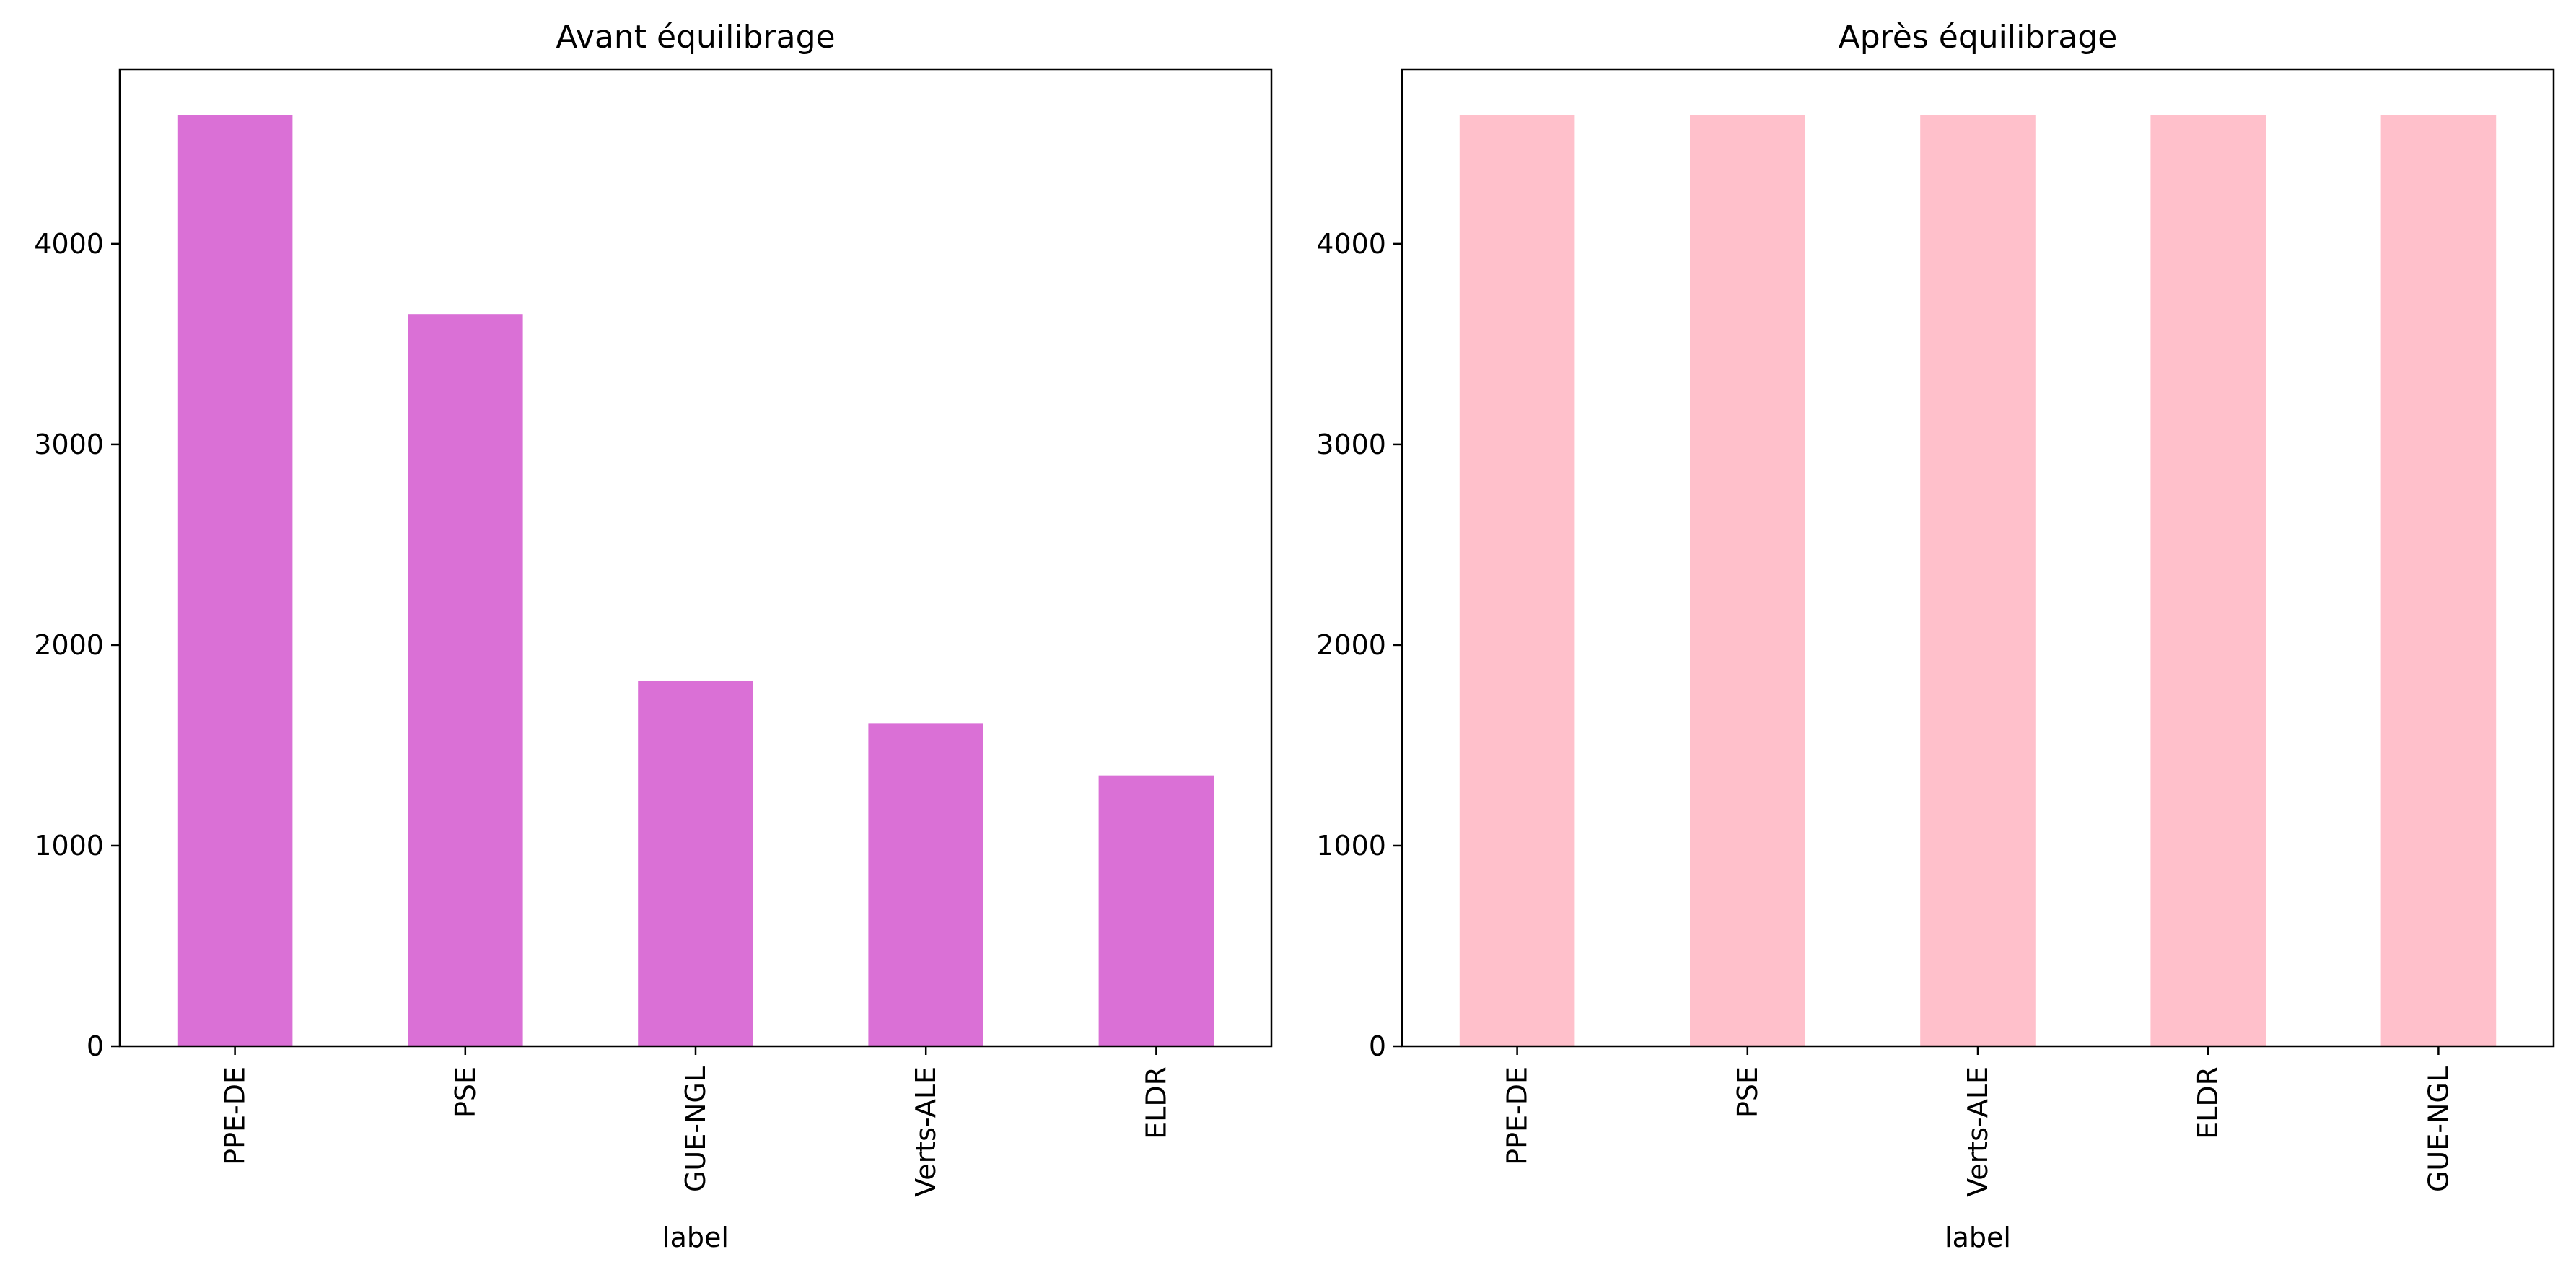  I want to click on before-x-tick-label: PPE-DE, so click(235, 1115).